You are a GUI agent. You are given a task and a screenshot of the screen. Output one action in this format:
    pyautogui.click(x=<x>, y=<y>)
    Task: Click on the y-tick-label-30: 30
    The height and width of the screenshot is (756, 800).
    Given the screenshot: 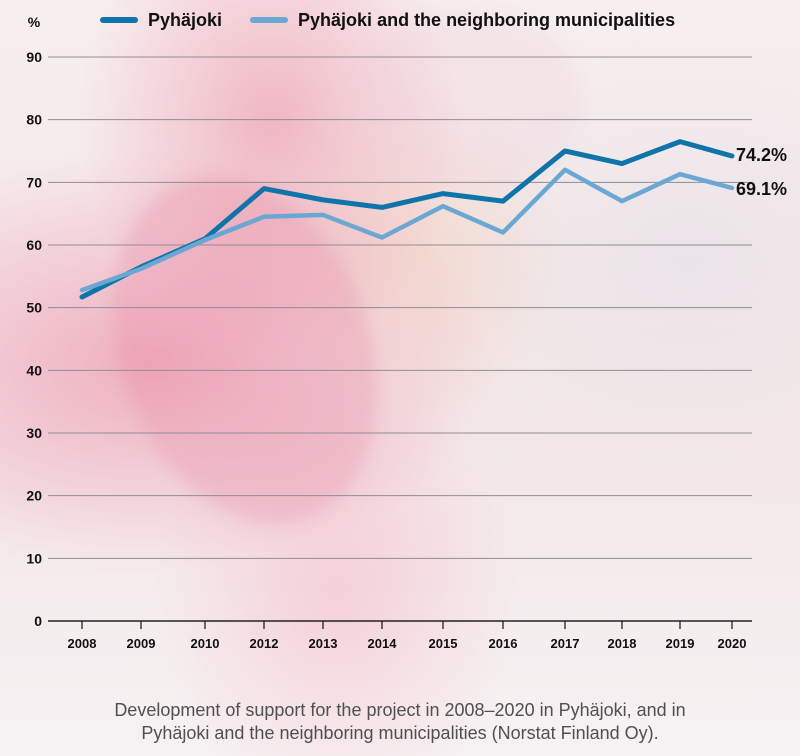 What is the action you would take?
    pyautogui.click(x=34, y=433)
    